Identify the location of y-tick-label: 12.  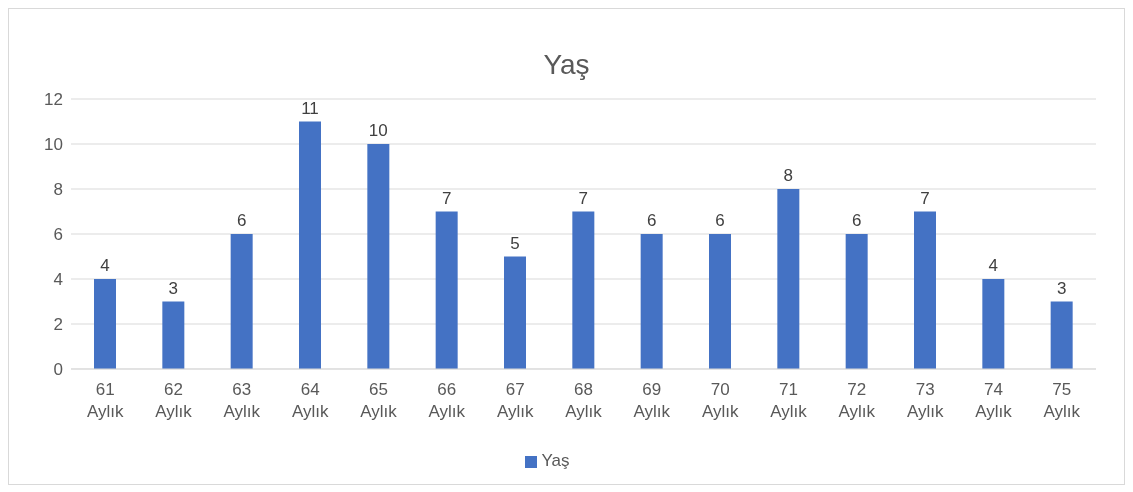
(53, 100).